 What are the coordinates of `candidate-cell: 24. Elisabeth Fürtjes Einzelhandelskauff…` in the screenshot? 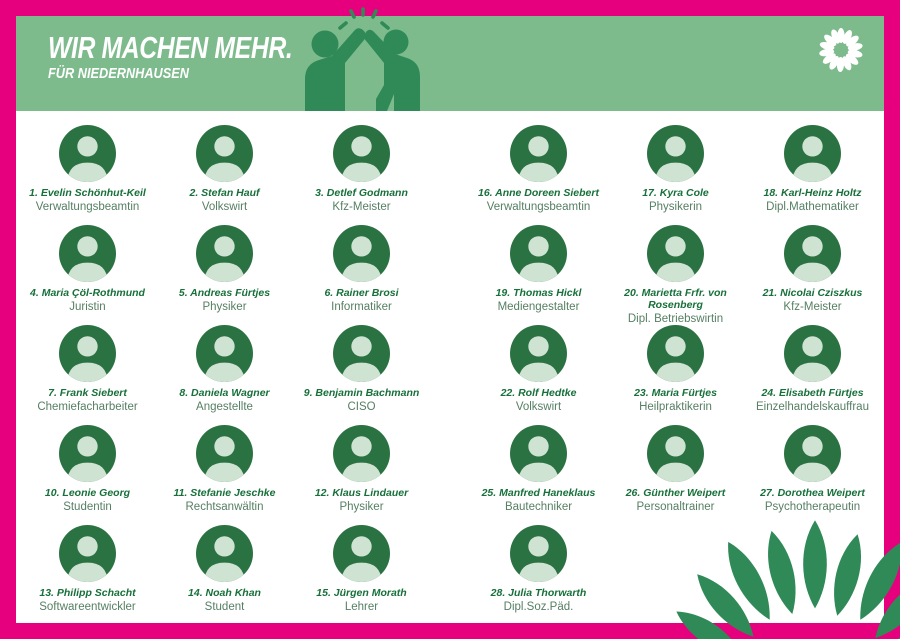 It's located at (812, 375).